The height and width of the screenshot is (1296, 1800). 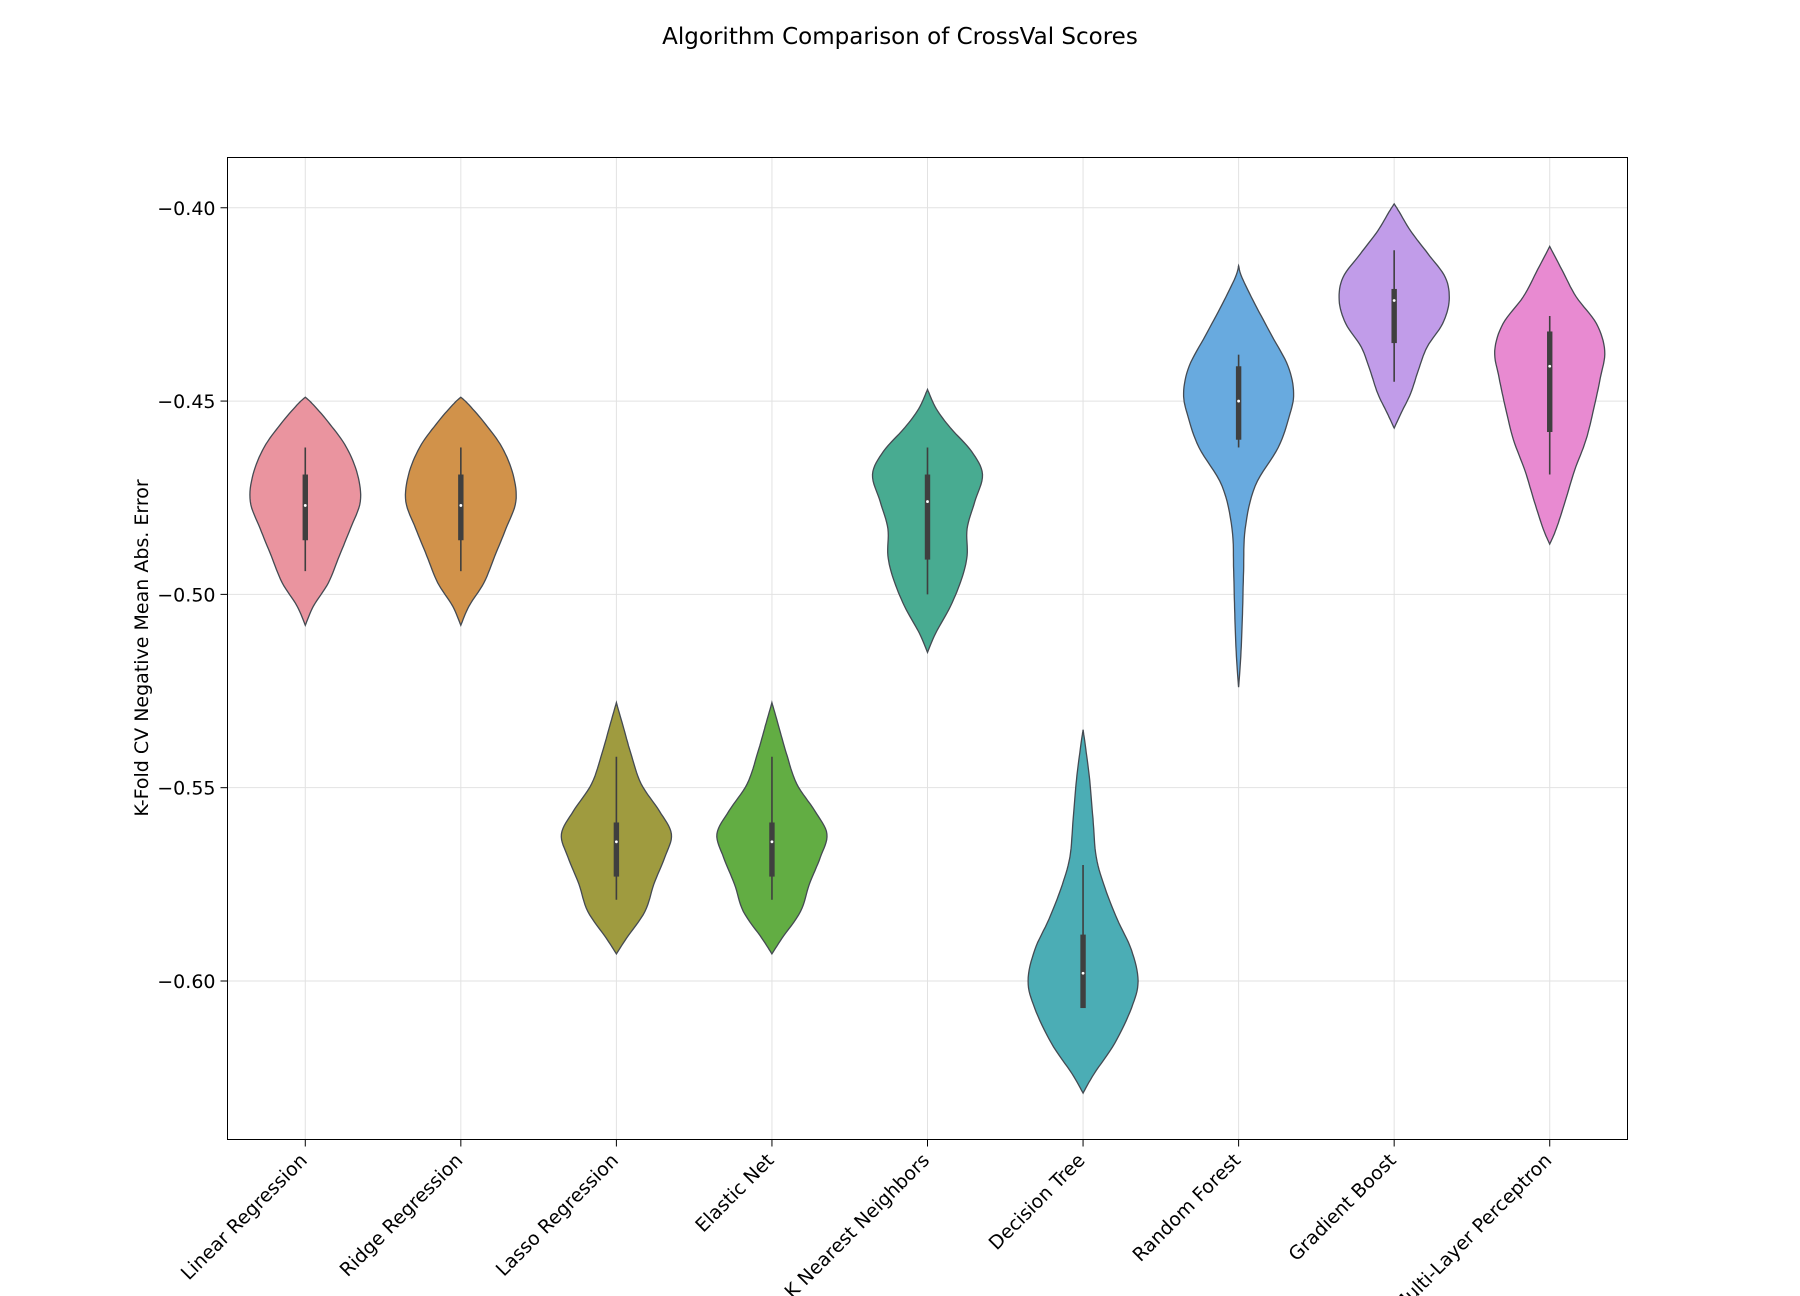 What do you see at coordinates (1550, 366) in the screenshot?
I see `median-point-multi-layer-perceptron` at bounding box center [1550, 366].